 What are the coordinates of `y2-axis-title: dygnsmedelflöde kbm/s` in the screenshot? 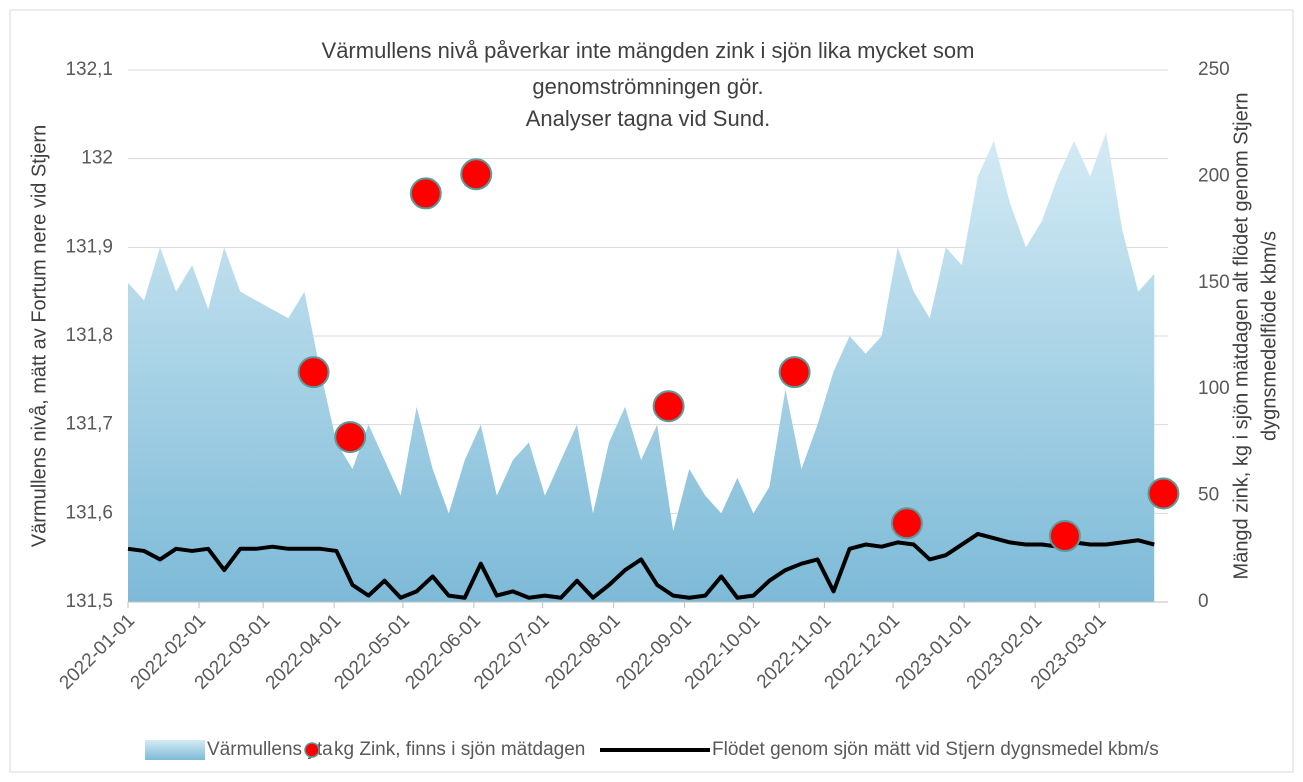 It's located at (1269, 336).